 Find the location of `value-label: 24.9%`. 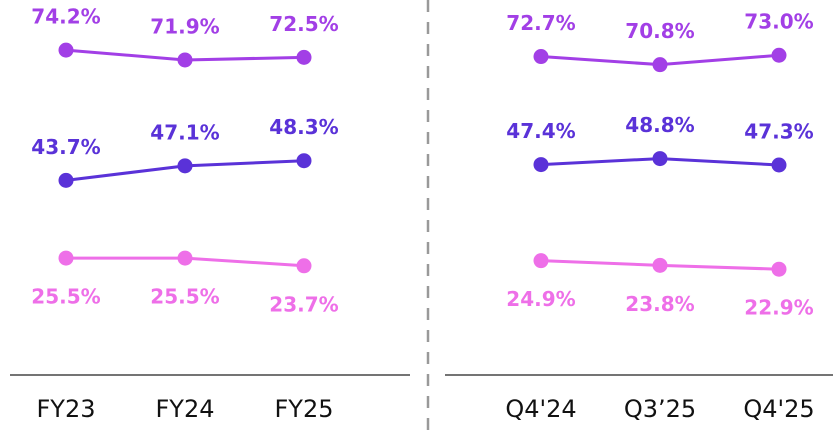

value-label: 24.9% is located at coordinates (540, 299).